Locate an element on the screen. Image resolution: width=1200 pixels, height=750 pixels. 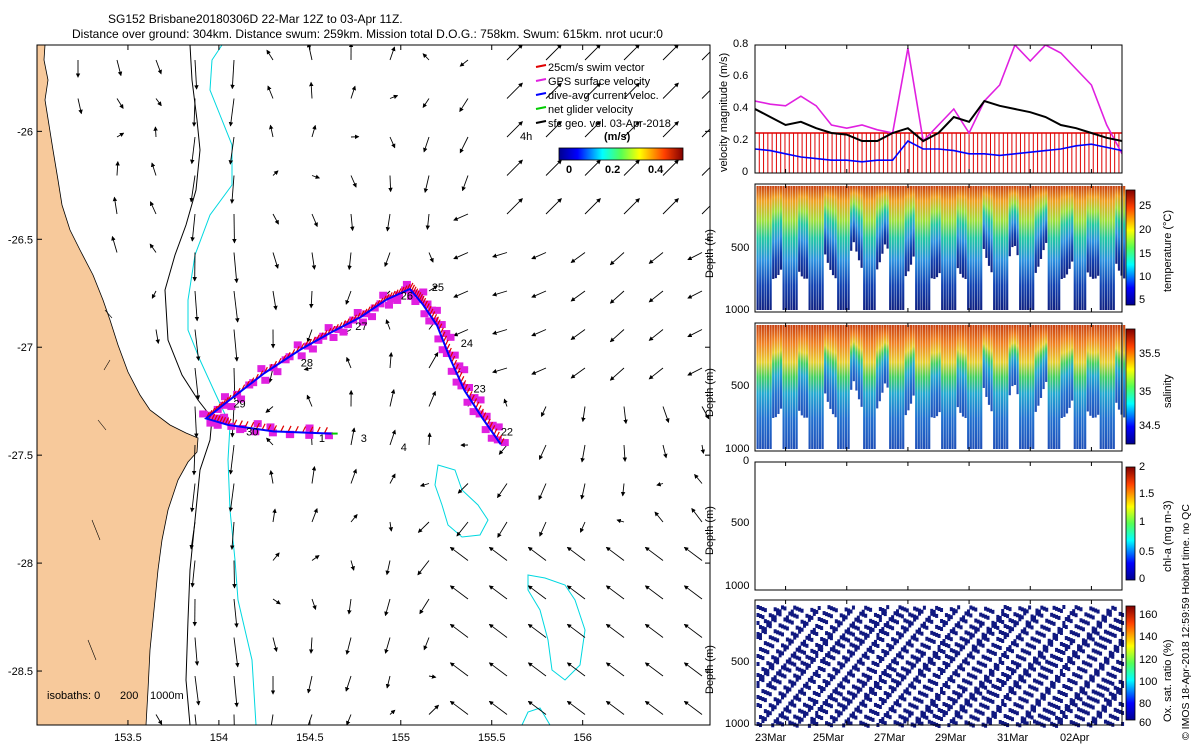
temp-cbar-tick-10: 10 is located at coordinates (1145, 277).